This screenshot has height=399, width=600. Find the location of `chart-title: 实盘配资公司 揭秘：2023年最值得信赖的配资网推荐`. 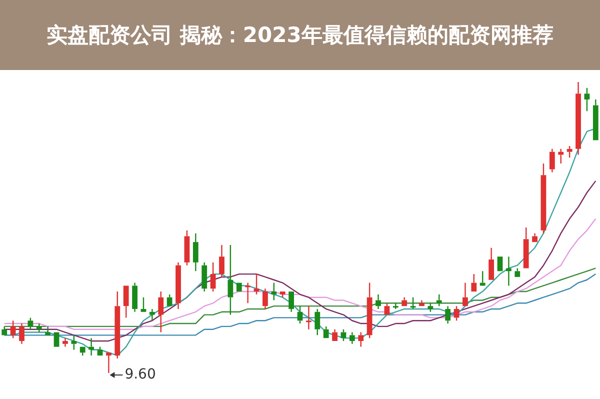

chart-title: 实盘配资公司 揭秘：2023年最值得信赖的配资网推荐 is located at coordinates (300, 35).